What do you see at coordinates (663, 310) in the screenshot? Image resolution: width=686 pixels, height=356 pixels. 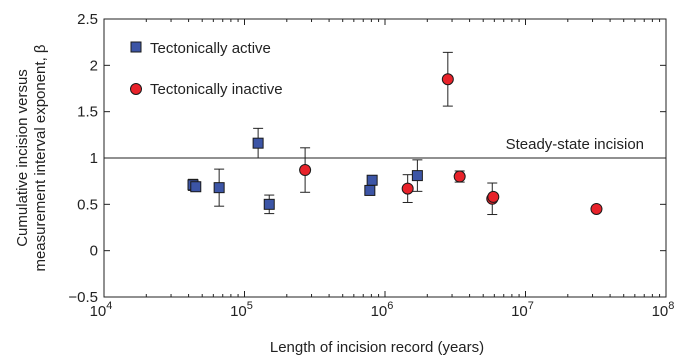 I see `x-tick-label: 10⁸` at bounding box center [663, 310].